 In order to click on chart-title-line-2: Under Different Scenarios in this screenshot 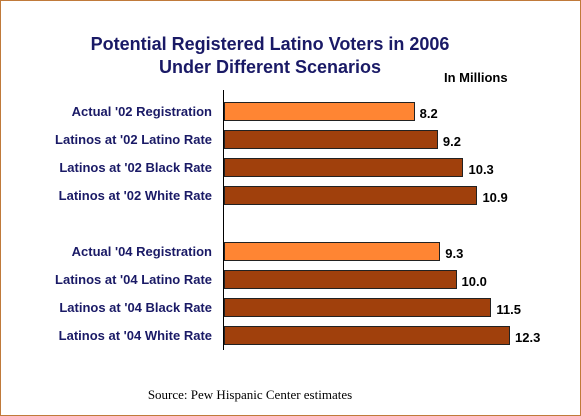, I will do `click(270, 67)`.